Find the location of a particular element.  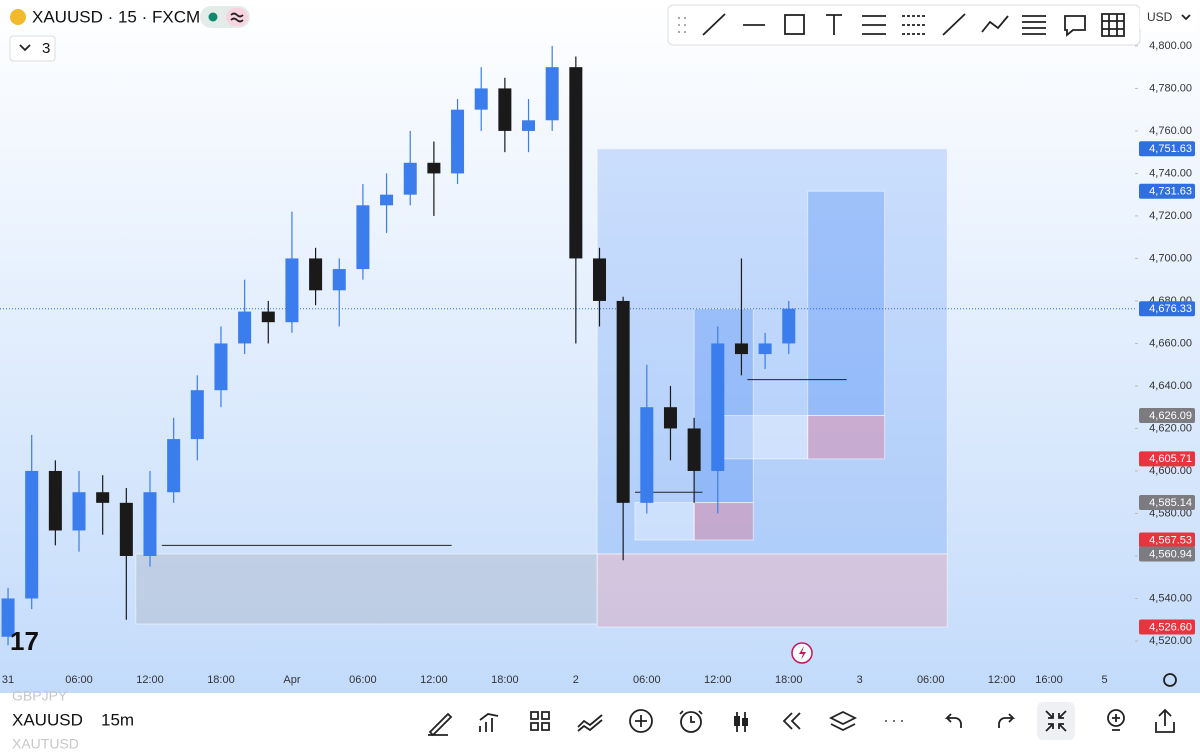

ideas-button is located at coordinates (1116, 718).